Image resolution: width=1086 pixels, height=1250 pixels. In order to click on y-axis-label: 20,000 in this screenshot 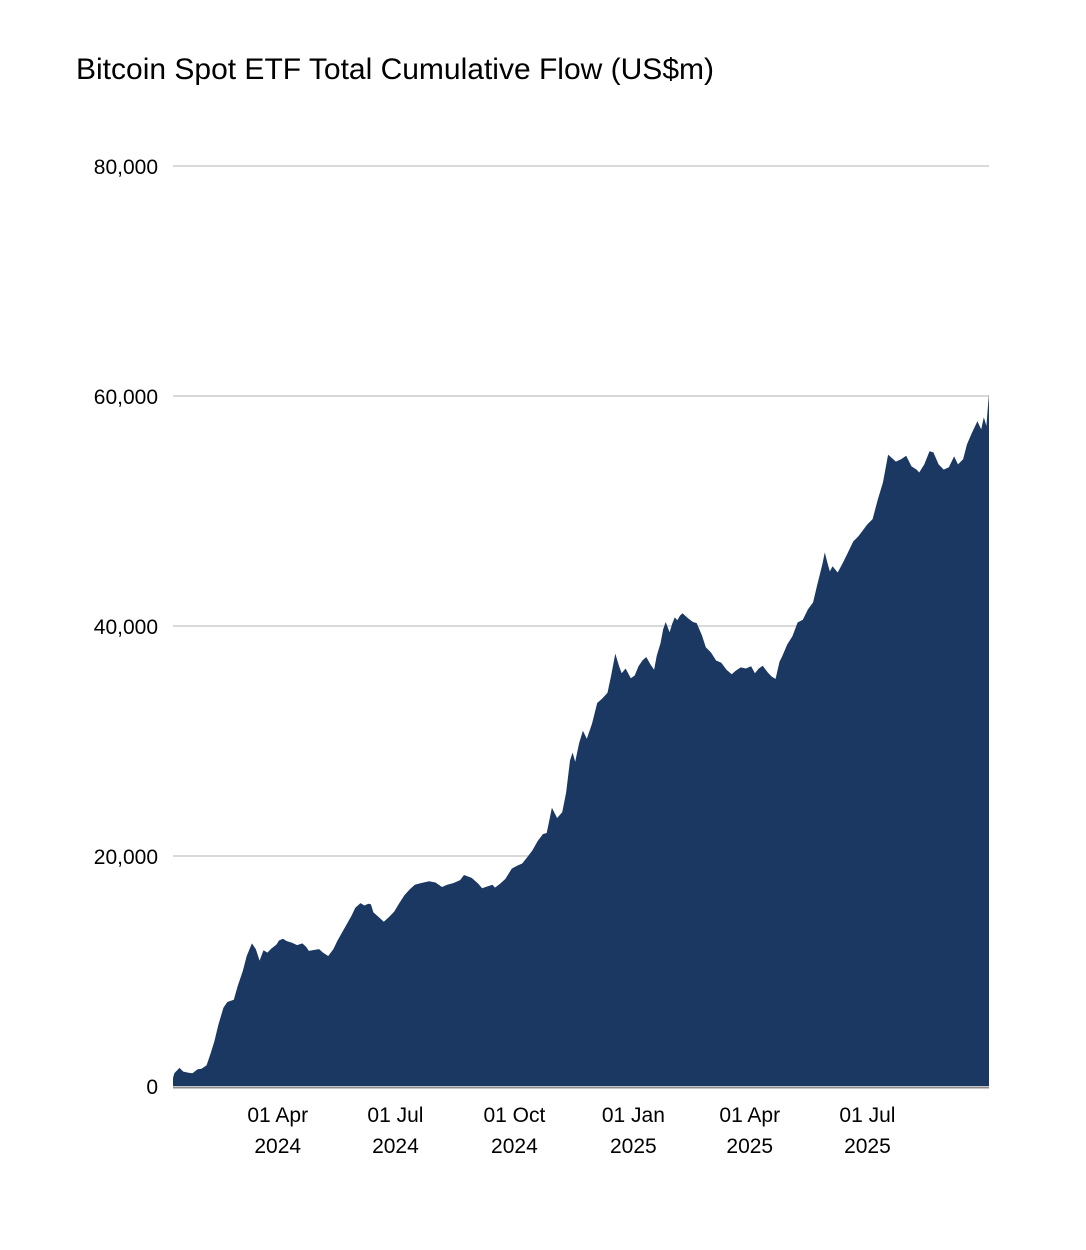, I will do `click(126, 857)`.